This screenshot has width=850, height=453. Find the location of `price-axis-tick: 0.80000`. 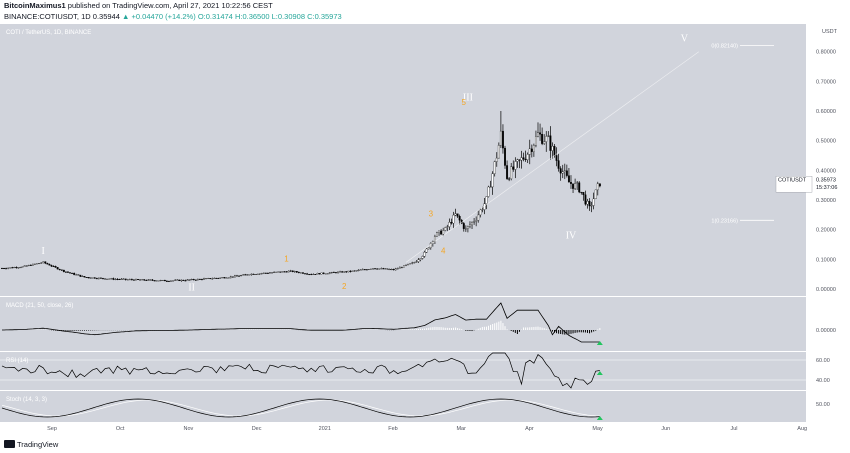

price-axis-tick: 0.80000 is located at coordinates (826, 53).